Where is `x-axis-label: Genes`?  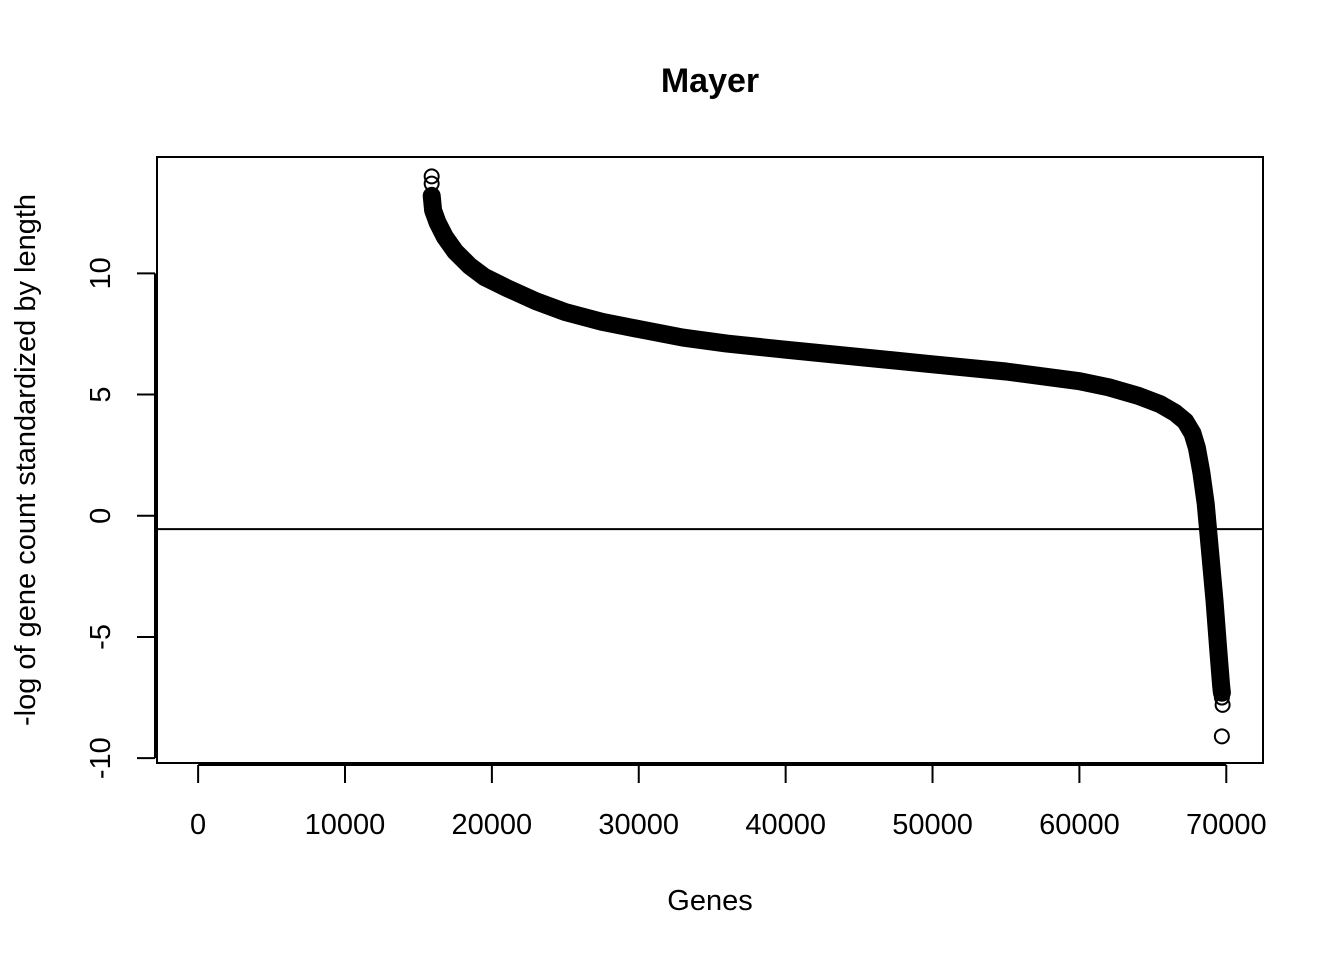 x-axis-label: Genes is located at coordinates (709, 901).